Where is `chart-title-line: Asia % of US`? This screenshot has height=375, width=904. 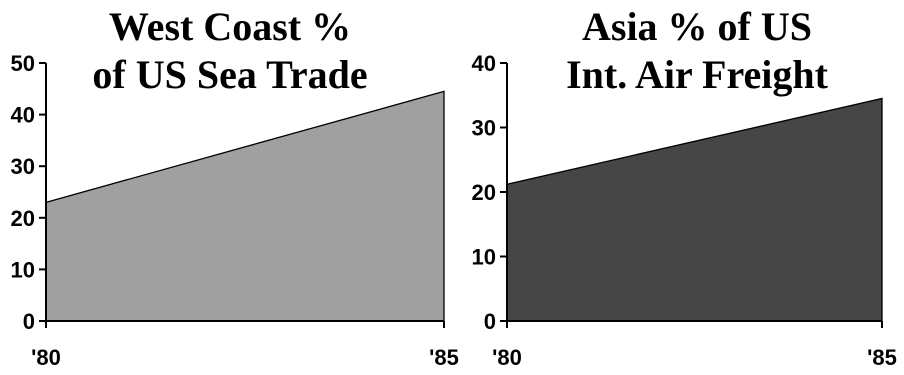
chart-title-line: Asia % of US is located at coordinates (697, 26).